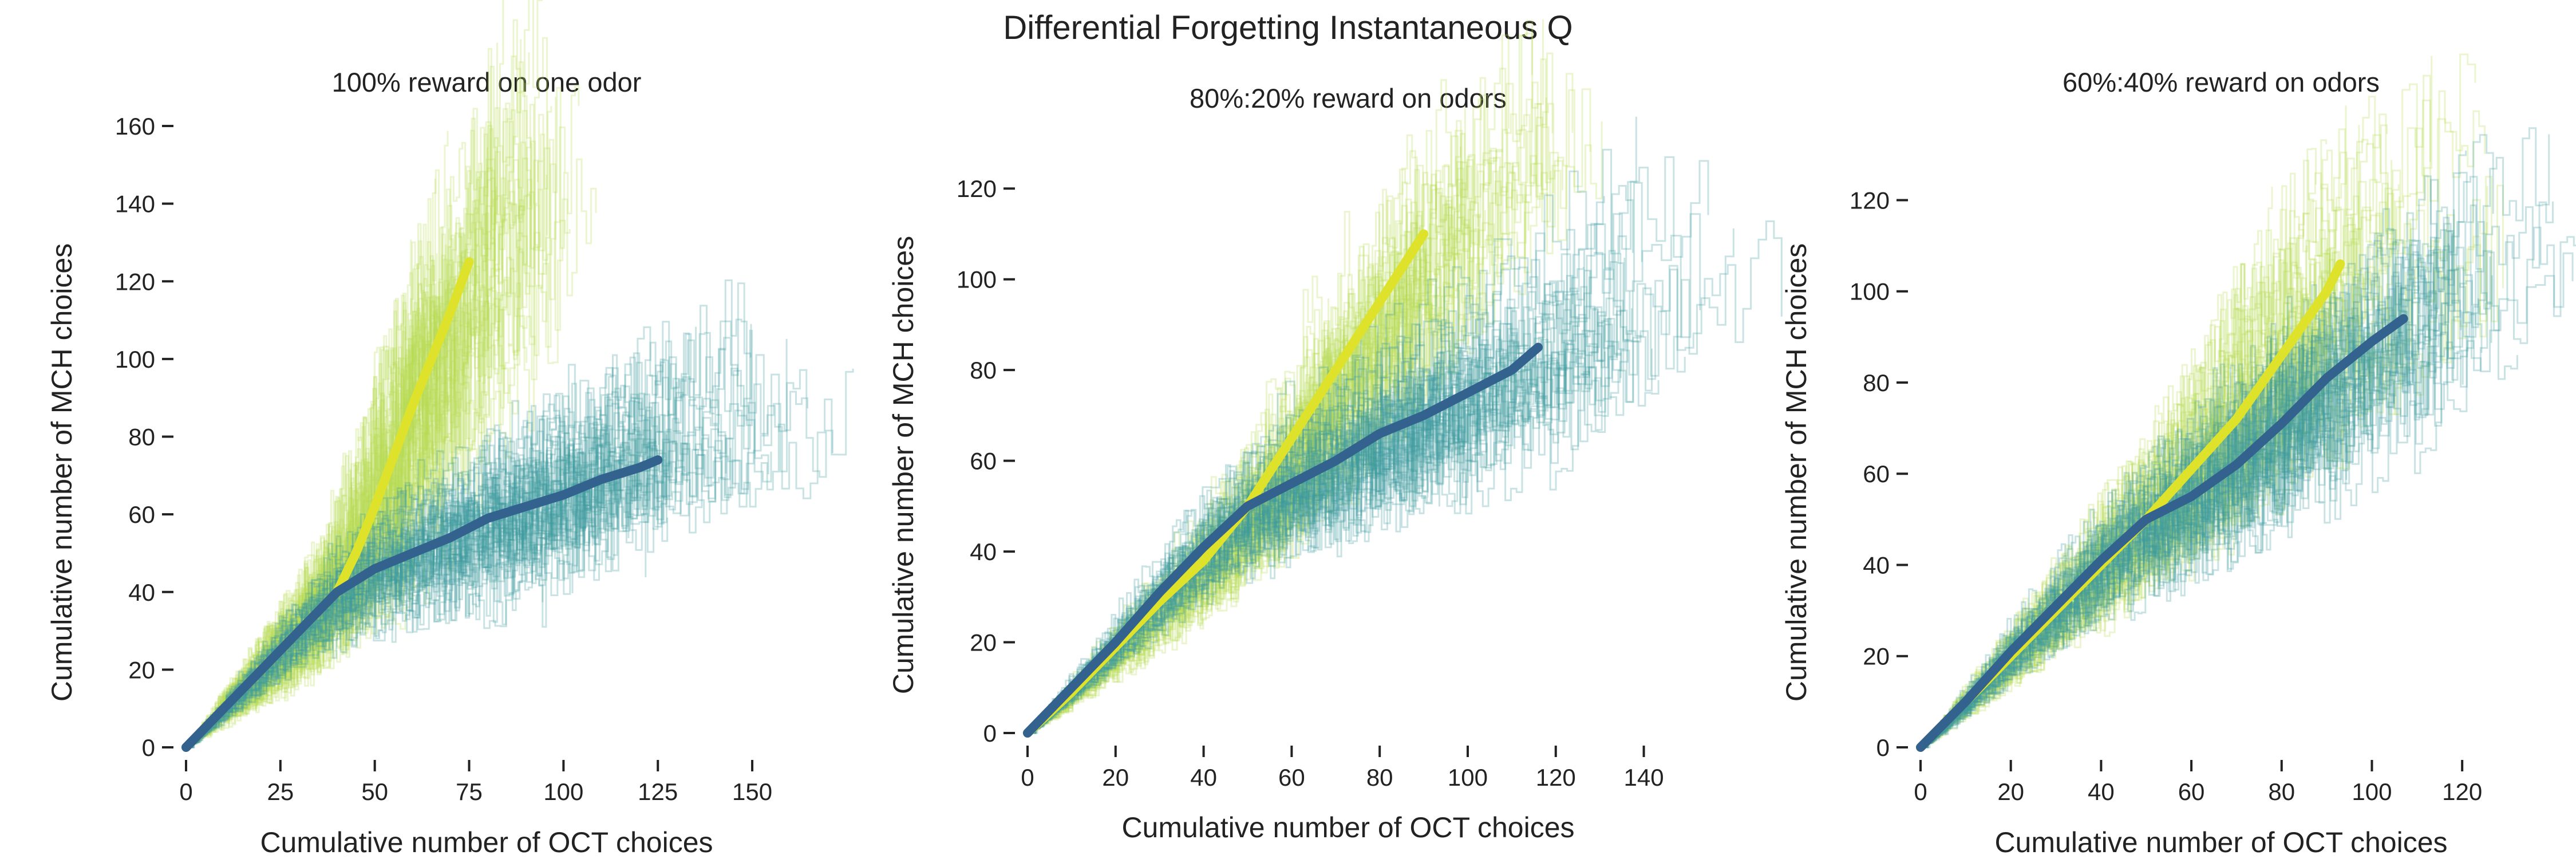 This screenshot has height=859, width=2576. Describe the element at coordinates (977, 279) in the screenshot. I see `y-tick-label: 100` at that location.